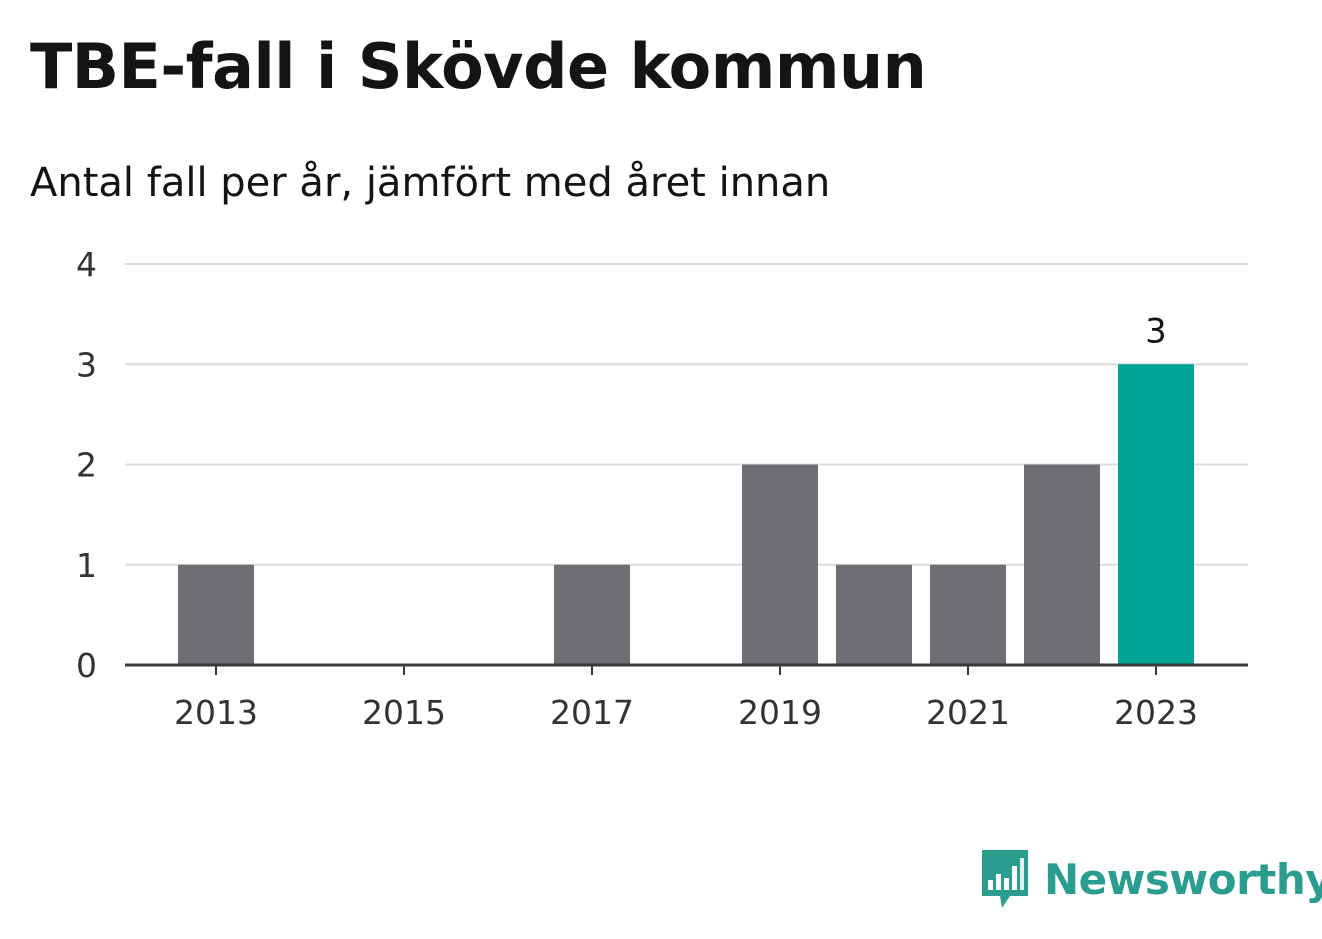 The image size is (1322, 939). I want to click on bar-chart-bubble-icon, so click(1005, 879).